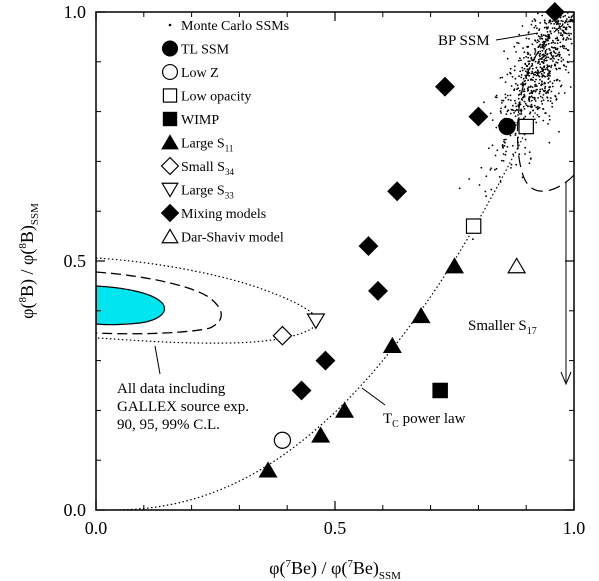 The image size is (599, 581). Describe the element at coordinates (335, 569) in the screenshot. I see `x-axis-label: φ(7Be) / φ(7Be)SSM` at that location.